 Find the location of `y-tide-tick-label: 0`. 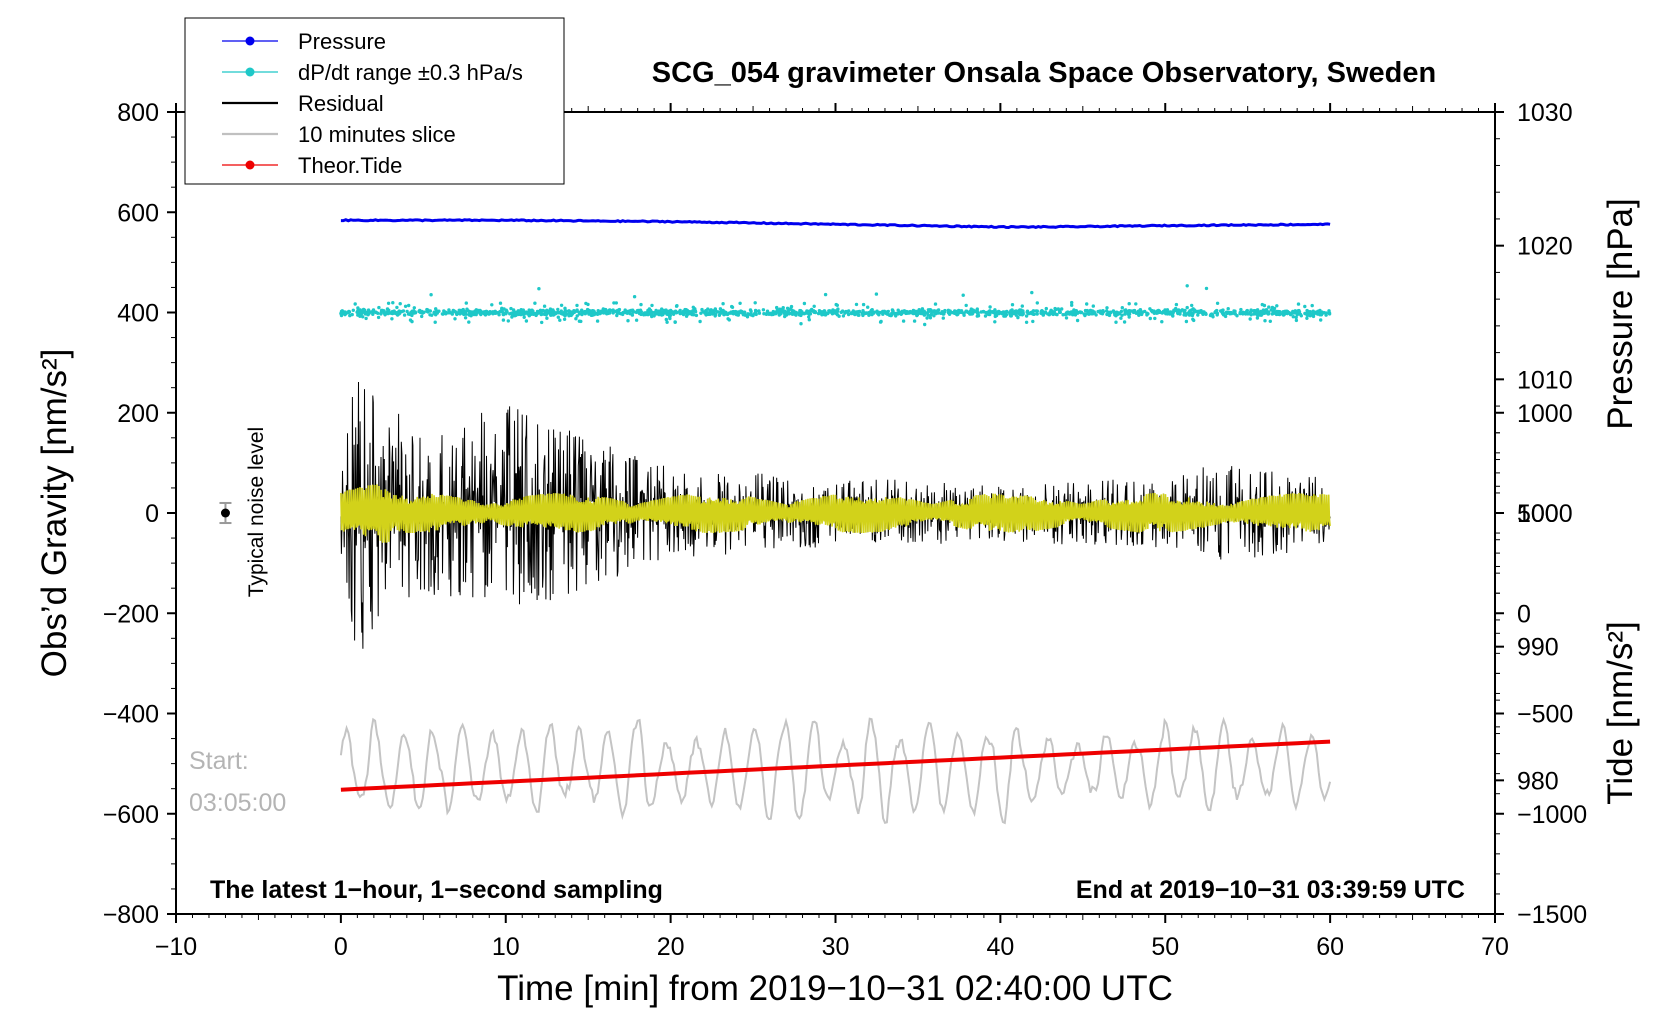

y-tide-tick-label: 0 is located at coordinates (1524, 614).